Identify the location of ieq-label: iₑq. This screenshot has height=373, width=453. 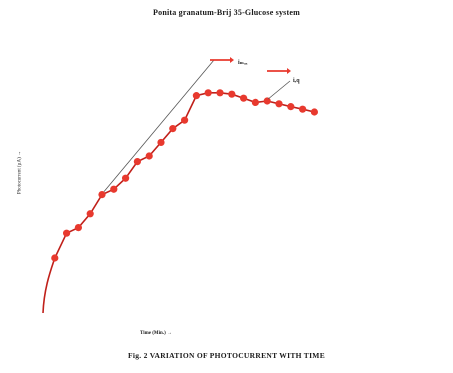
(296, 81).